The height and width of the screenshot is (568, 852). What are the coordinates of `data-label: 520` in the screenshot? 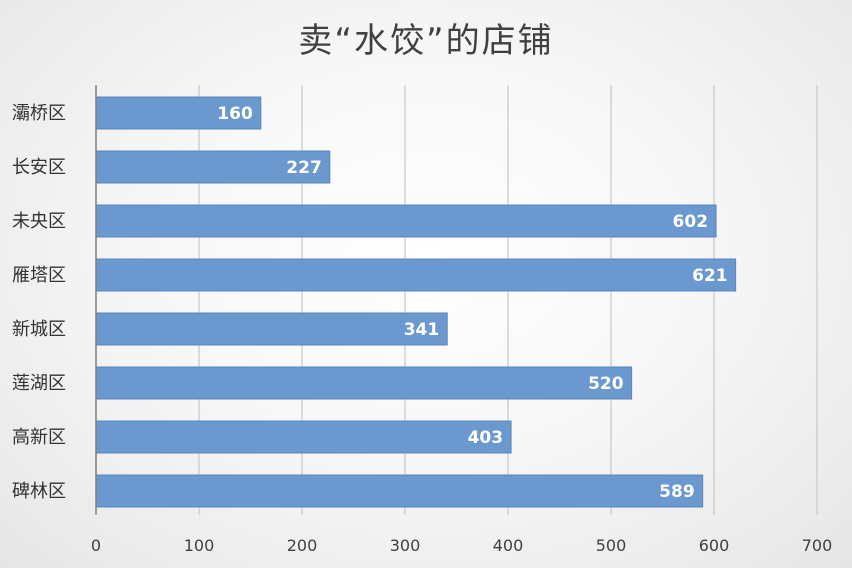 It's located at (606, 384).